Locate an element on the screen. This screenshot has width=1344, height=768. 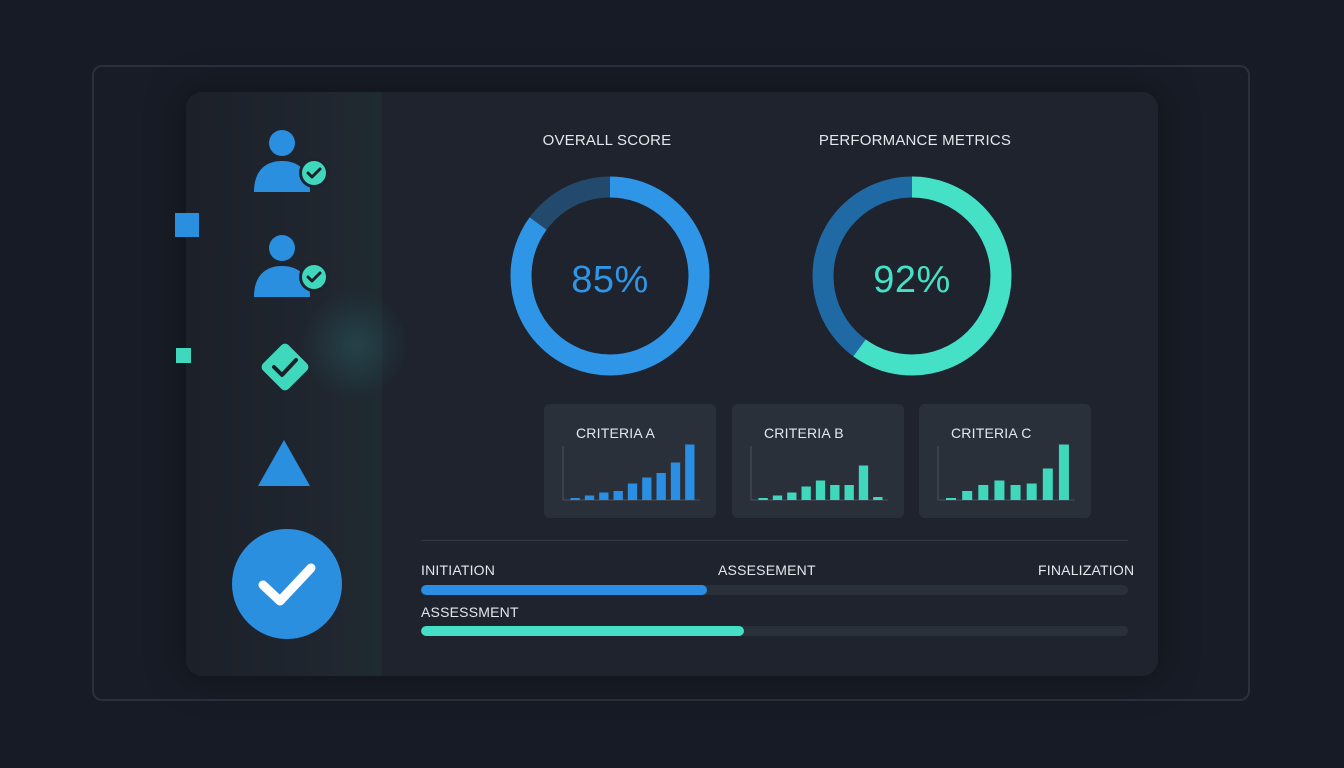
criteria-b-label: CRITERIA B is located at coordinates (804, 433).